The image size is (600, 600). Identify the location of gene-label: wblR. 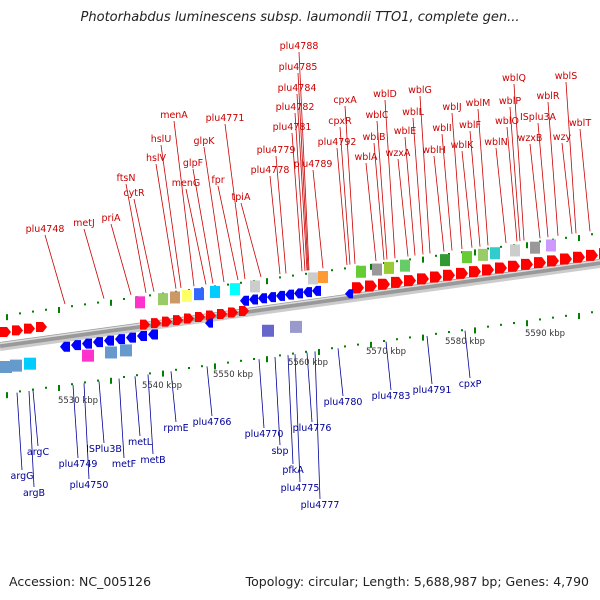
(547, 96).